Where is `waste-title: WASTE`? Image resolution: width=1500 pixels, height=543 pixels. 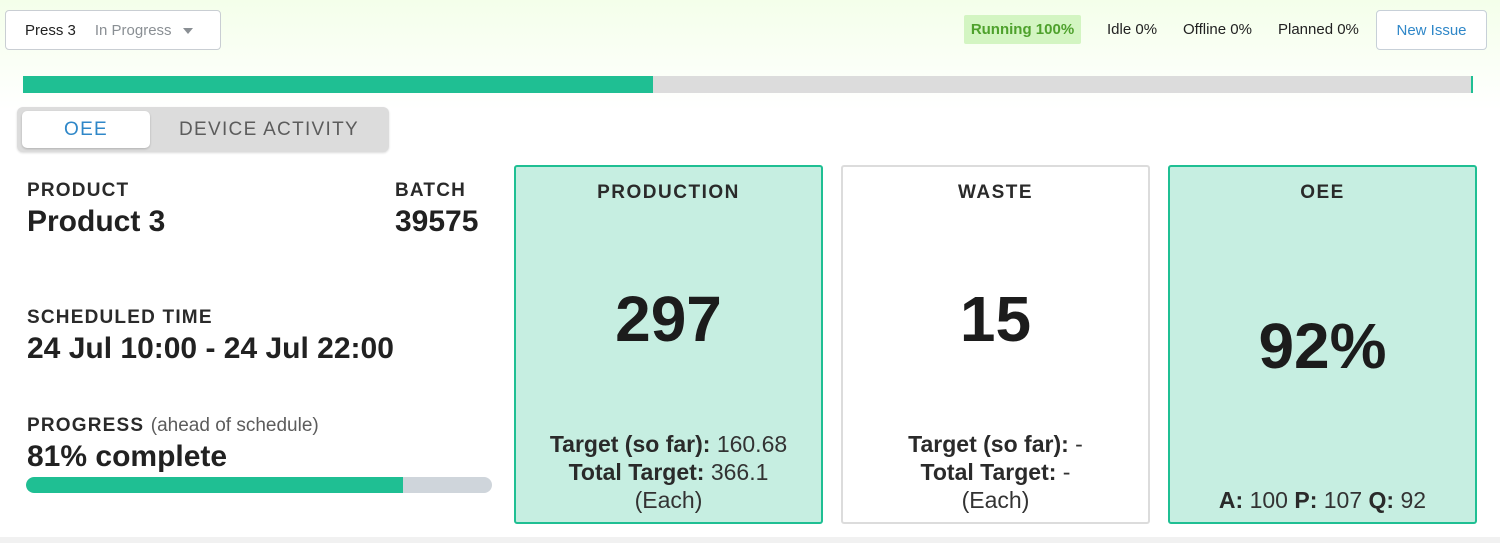
waste-title: WASTE is located at coordinates (995, 192).